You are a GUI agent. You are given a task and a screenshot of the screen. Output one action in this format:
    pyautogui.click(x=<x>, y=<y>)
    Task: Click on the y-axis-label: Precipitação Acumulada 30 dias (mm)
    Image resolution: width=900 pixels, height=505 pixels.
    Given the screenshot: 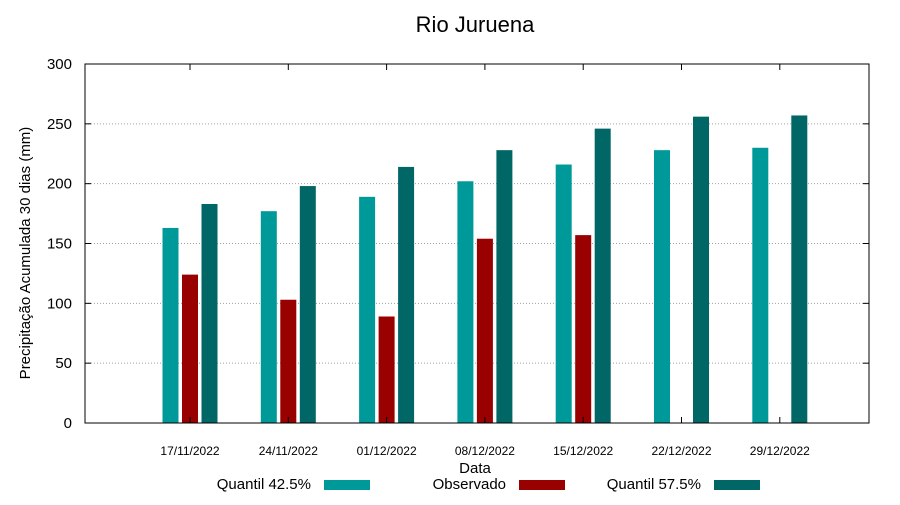 What is the action you would take?
    pyautogui.click(x=25, y=253)
    